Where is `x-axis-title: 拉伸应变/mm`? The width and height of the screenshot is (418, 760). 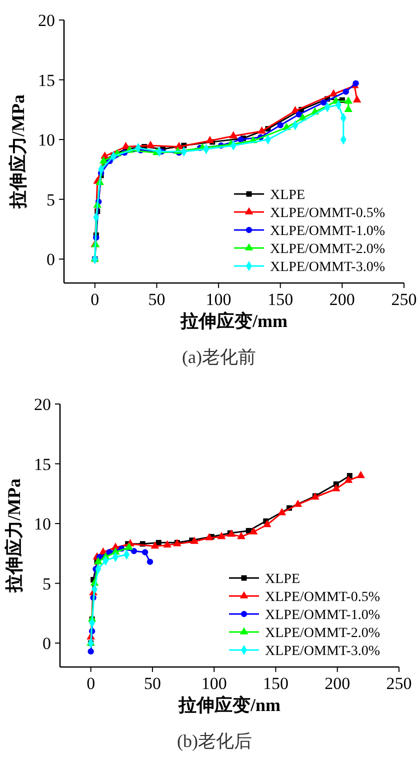 x-axis-title: 拉伸应变/mm is located at coordinates (234, 321).